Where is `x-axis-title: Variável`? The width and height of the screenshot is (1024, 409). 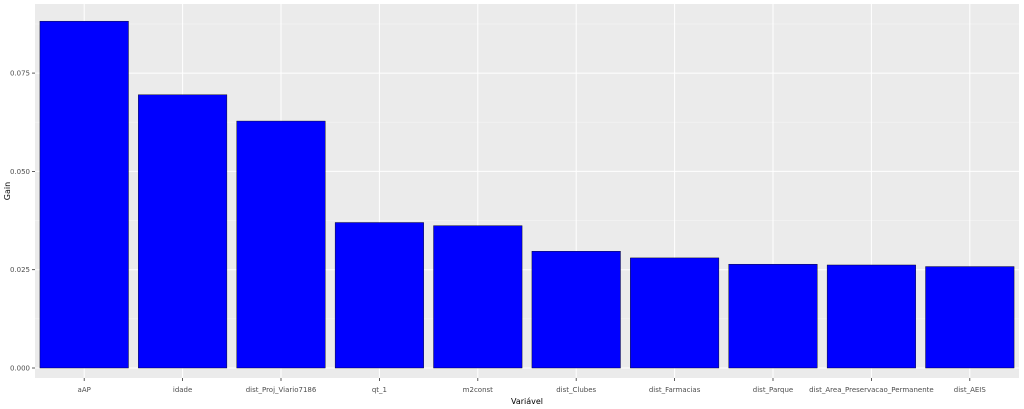 x-axis-title: Variável is located at coordinates (527, 401).